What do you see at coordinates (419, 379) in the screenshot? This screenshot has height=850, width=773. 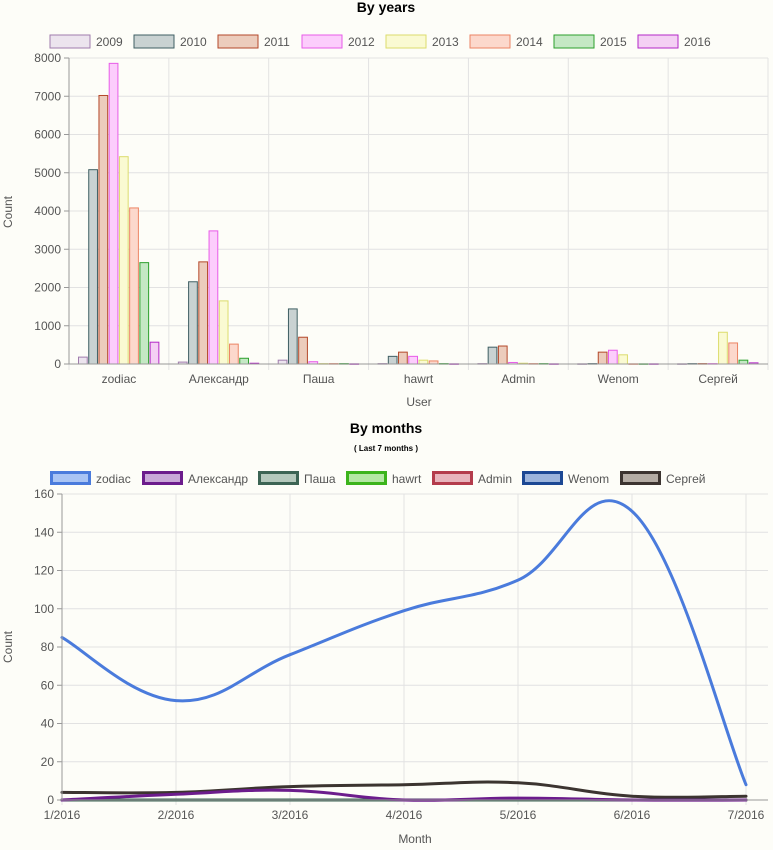 I see `x-tick-label: hawrt` at bounding box center [419, 379].